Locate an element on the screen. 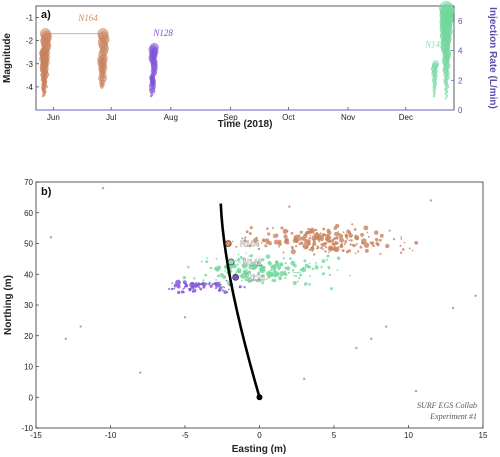  well-label: N164 is located at coordinates (250, 244).